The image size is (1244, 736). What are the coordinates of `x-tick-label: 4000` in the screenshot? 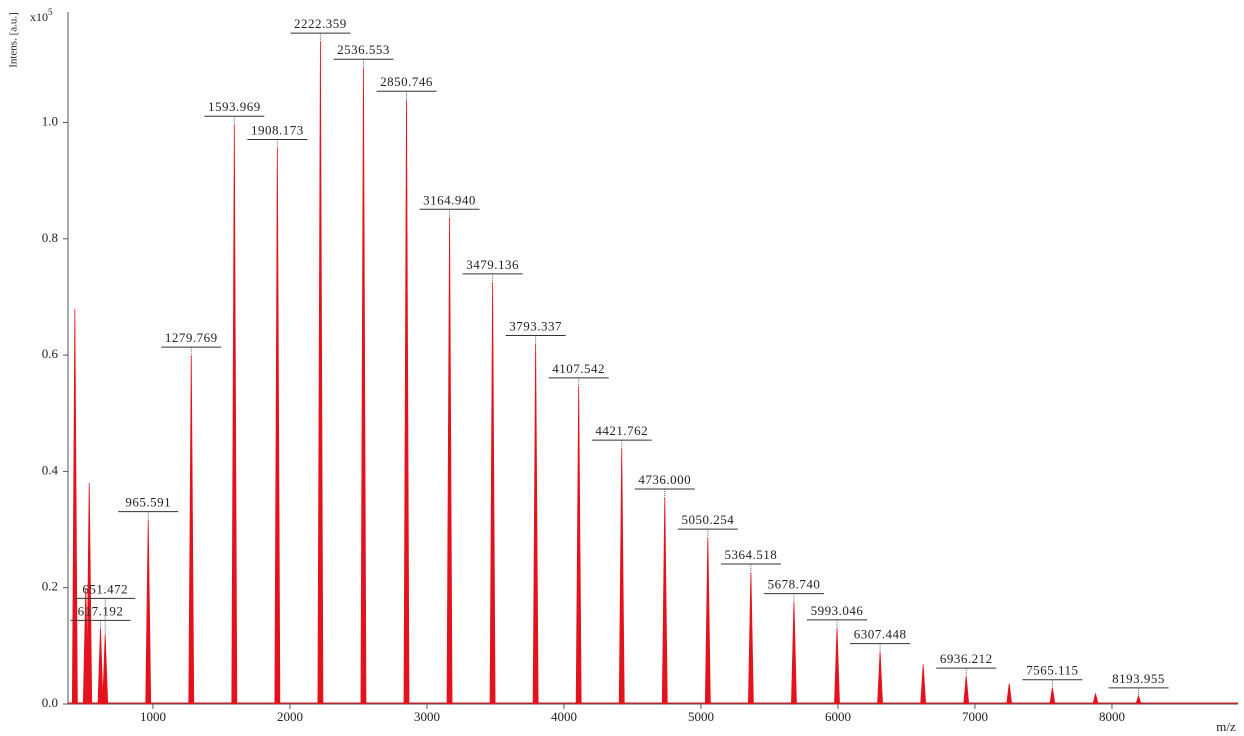 It's located at (564, 716).